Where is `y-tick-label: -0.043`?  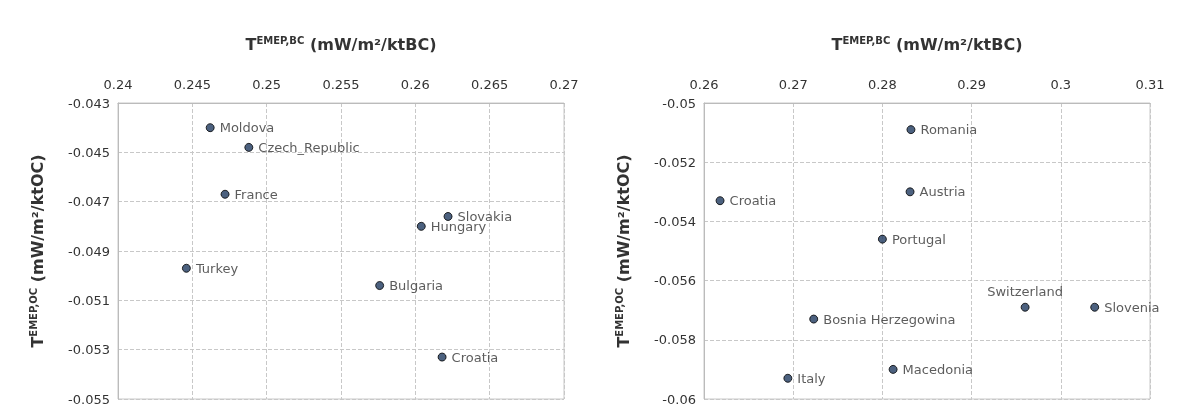 y-tick-label: -0.043 is located at coordinates (89, 103).